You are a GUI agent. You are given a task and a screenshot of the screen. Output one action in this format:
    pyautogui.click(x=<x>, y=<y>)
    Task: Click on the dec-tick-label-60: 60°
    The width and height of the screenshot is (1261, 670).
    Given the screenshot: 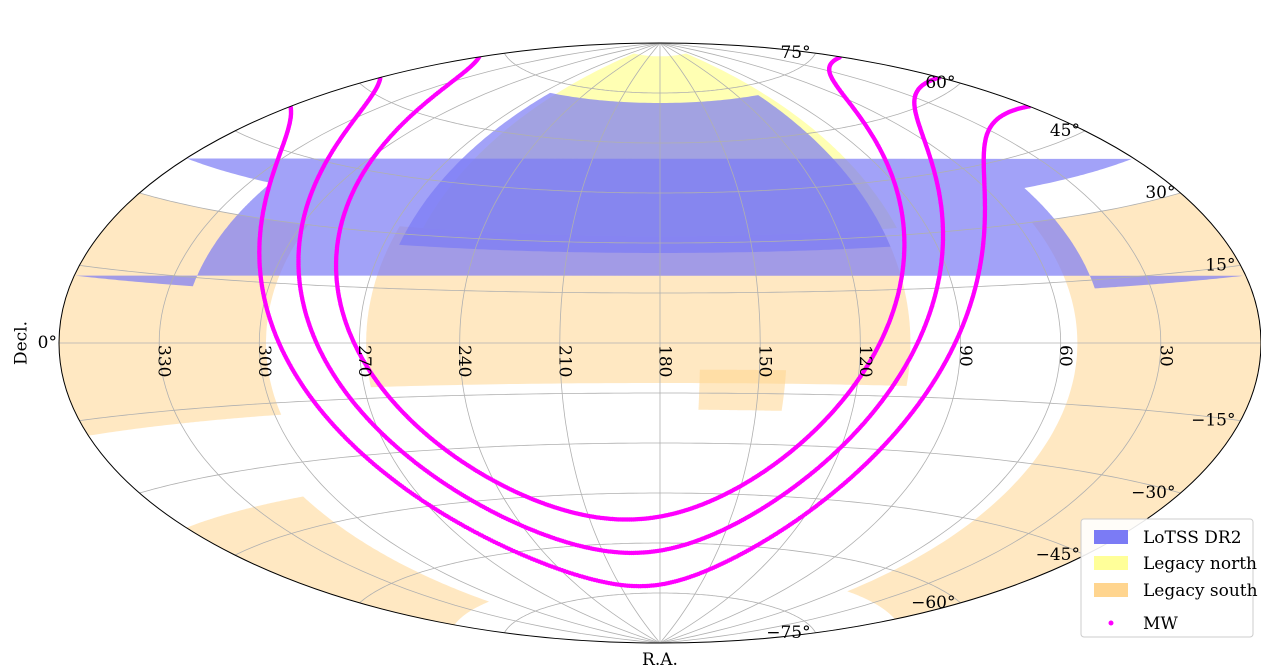 What is the action you would take?
    pyautogui.click(x=940, y=83)
    